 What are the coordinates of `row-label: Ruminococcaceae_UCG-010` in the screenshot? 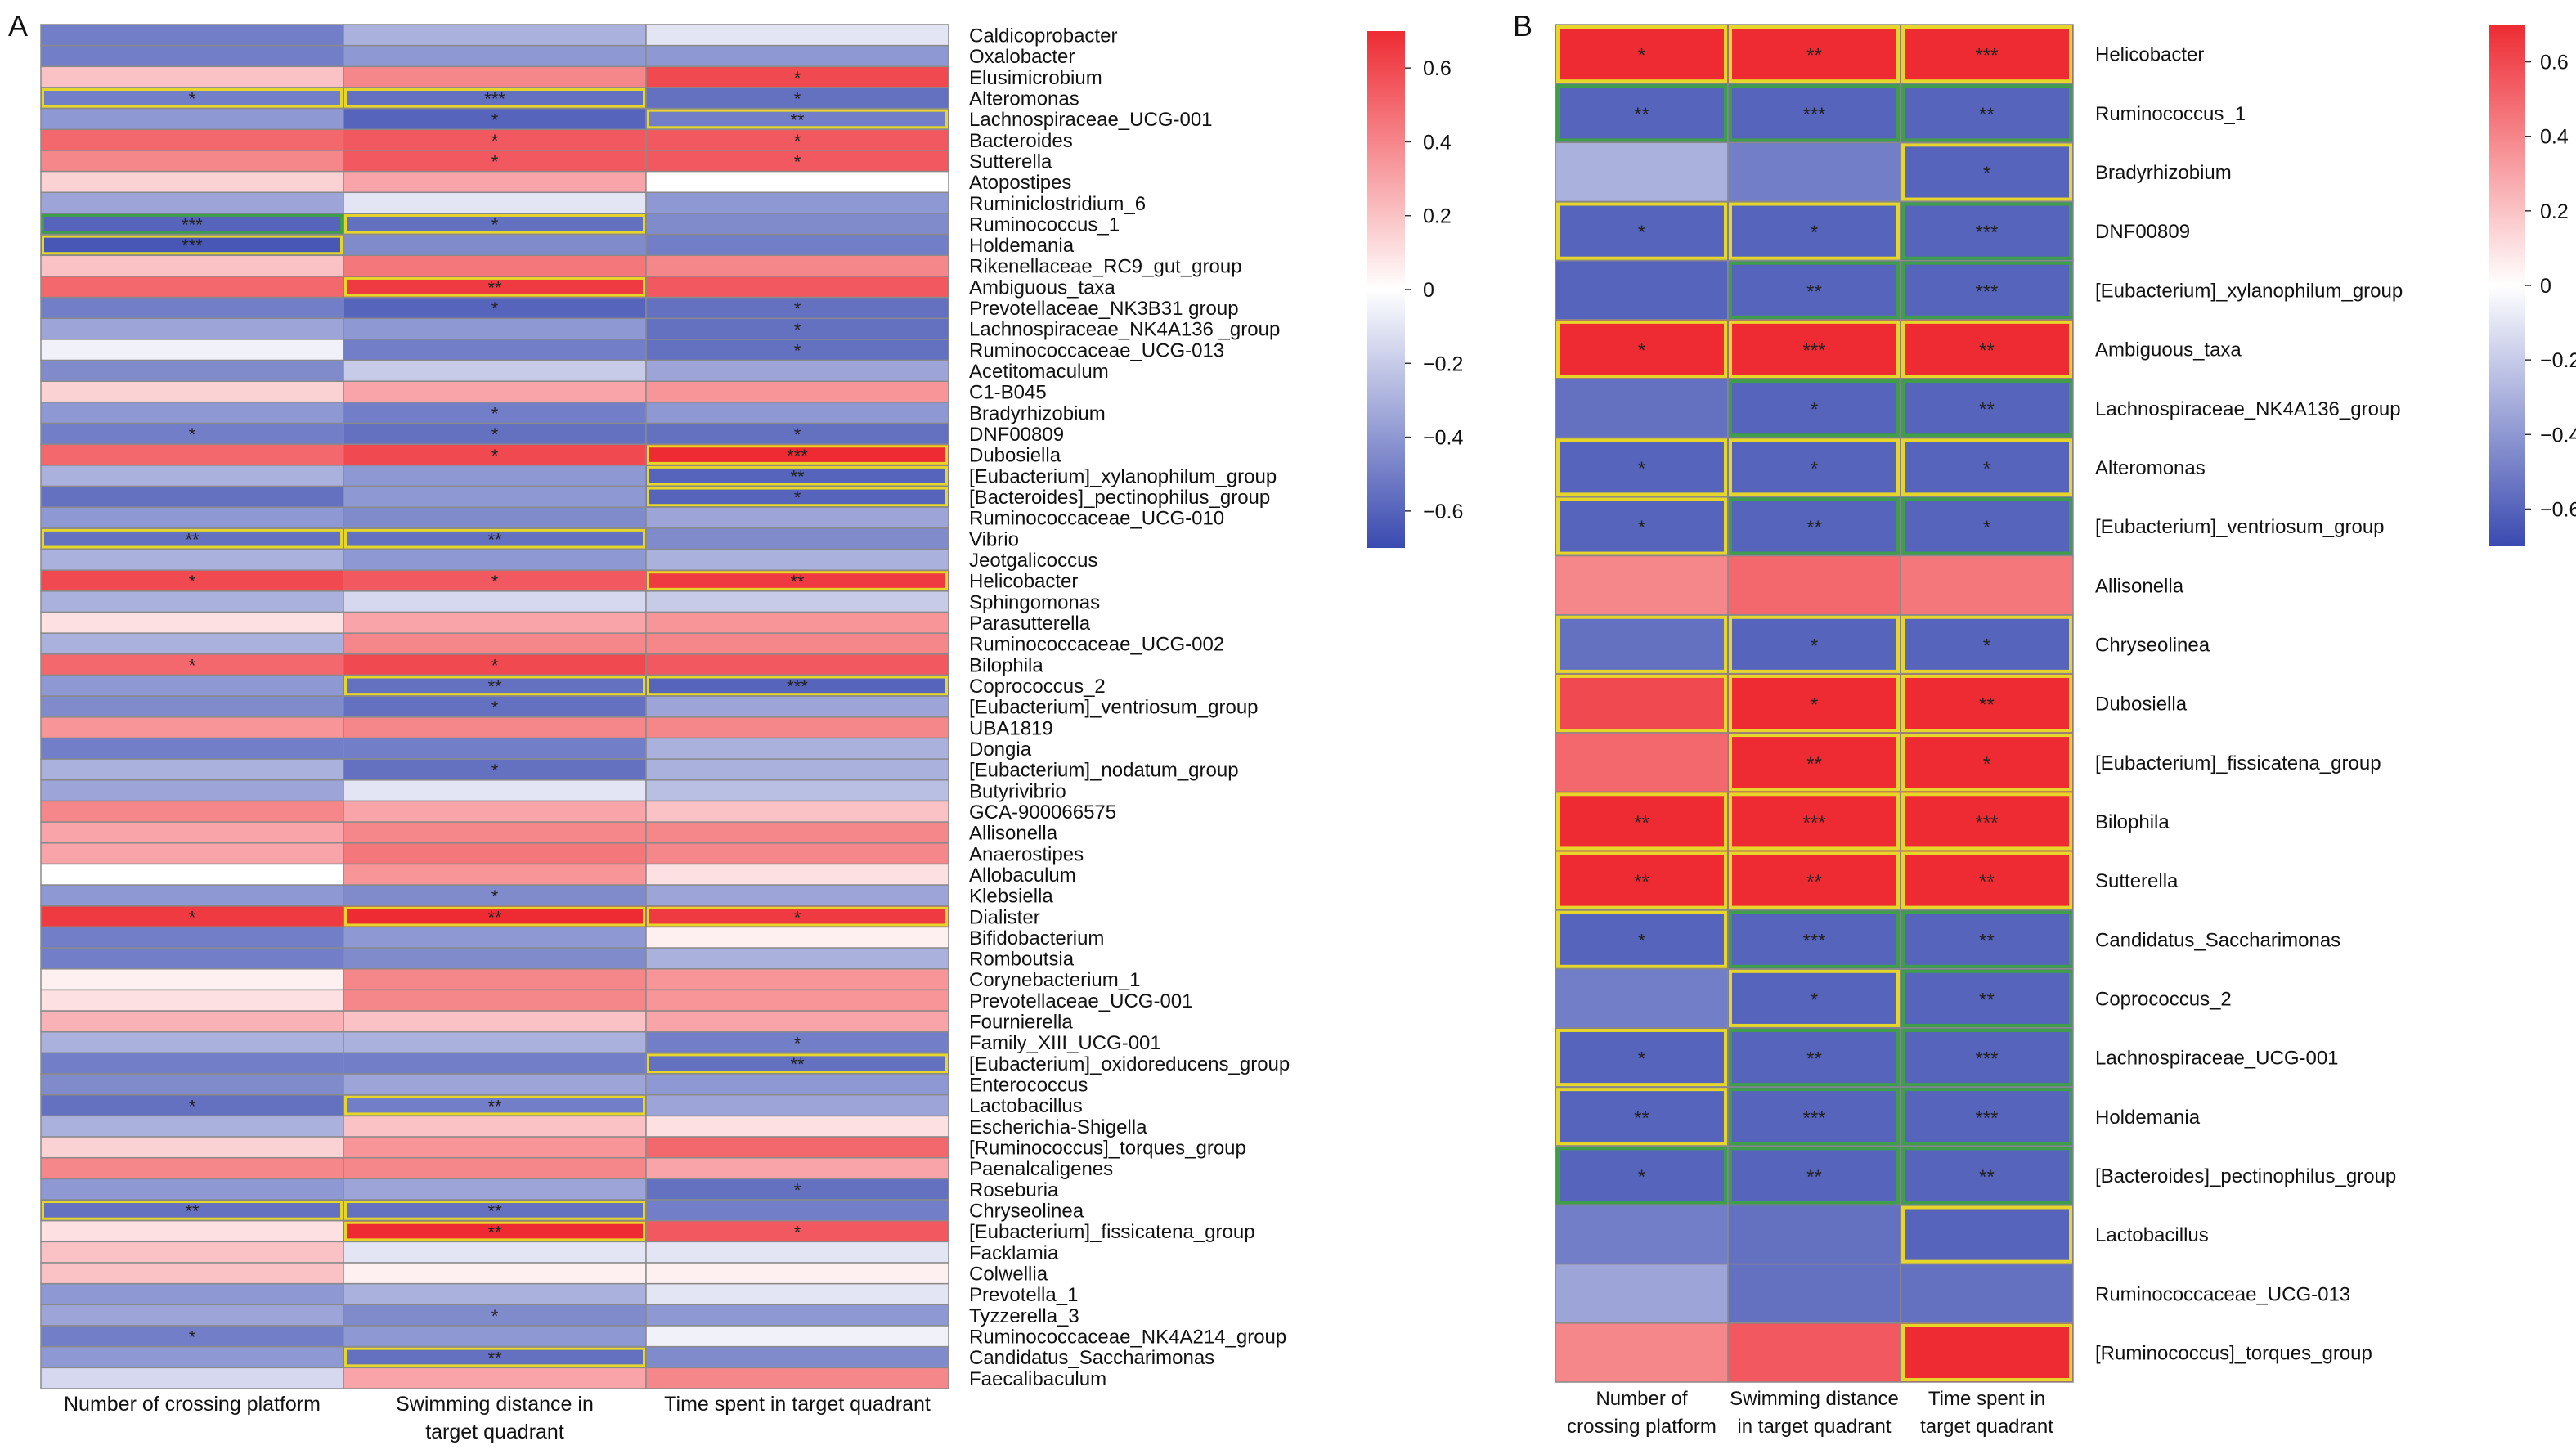 It's located at (1096, 519).